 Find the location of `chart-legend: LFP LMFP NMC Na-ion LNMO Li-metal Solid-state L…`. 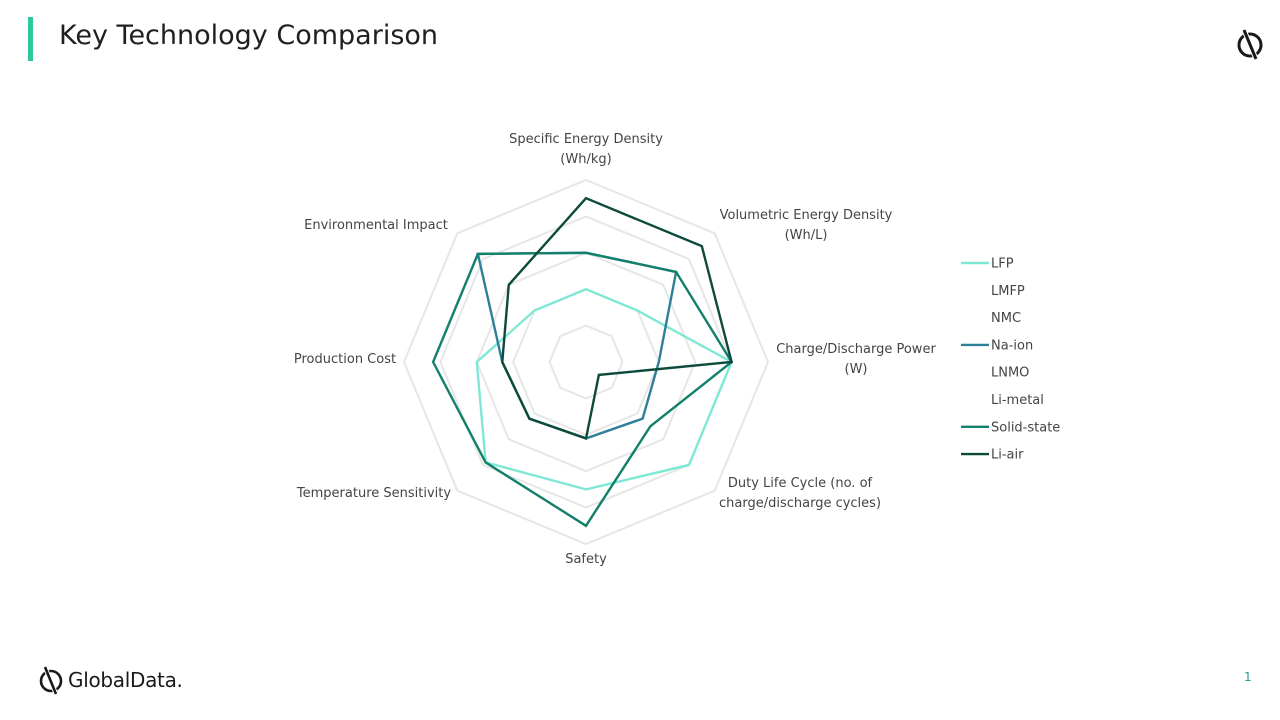

chart-legend: LFP LMFP NMC Na-ion LNMO Li-metal Solid-state L… is located at coordinates (1010, 360).